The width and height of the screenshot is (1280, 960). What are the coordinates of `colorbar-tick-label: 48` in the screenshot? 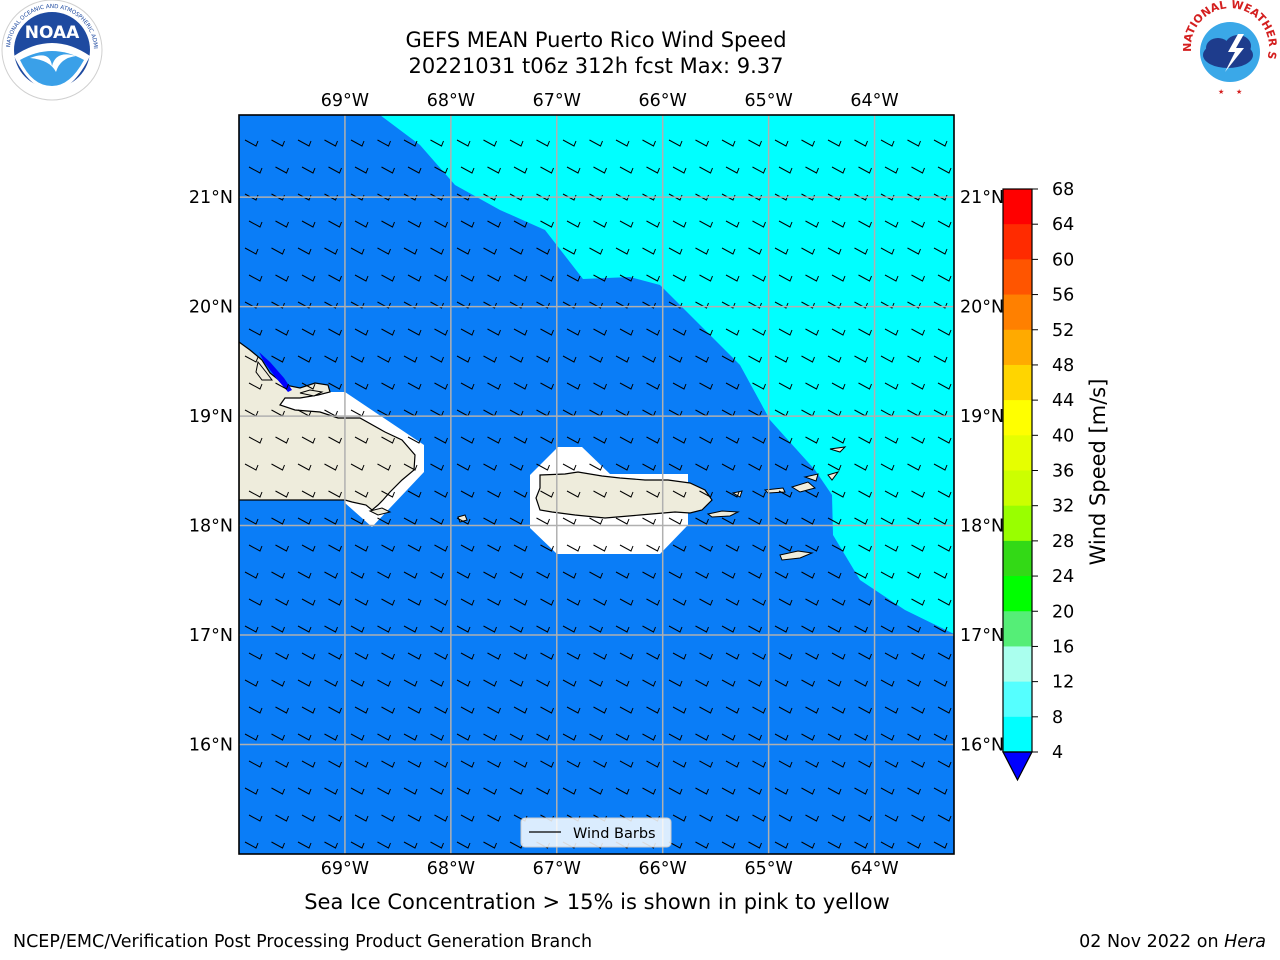 It's located at (1063, 366).